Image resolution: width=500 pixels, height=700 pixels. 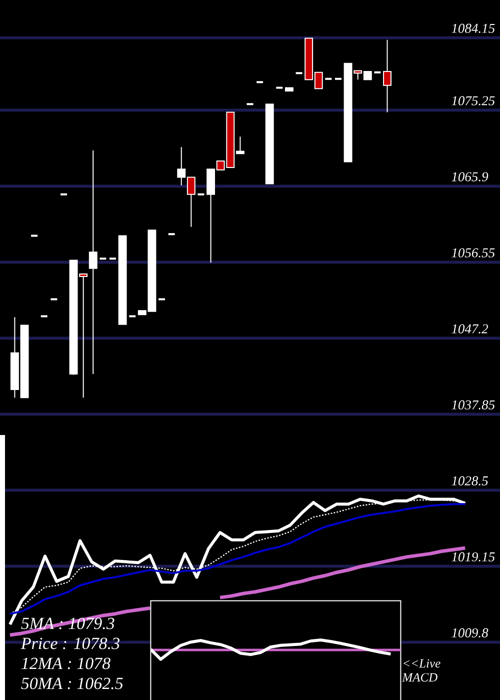 I want to click on annotation: 12MA : 1078, so click(x=66, y=664).